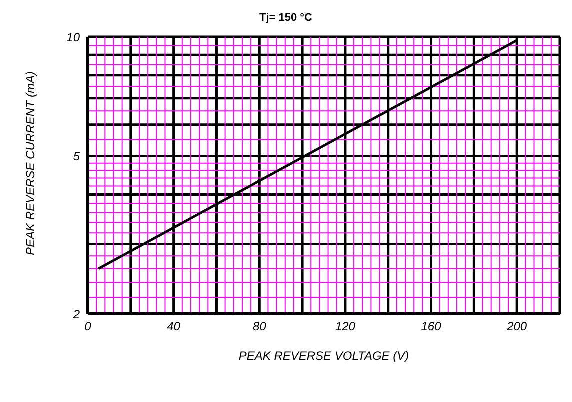  What do you see at coordinates (73, 37) in the screenshot?
I see `y-tick-label: 10` at bounding box center [73, 37].